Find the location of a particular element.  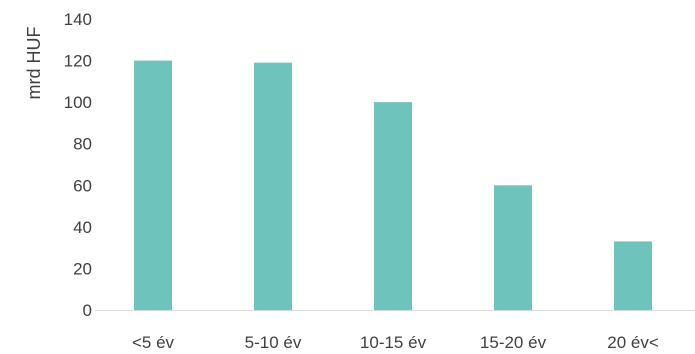

y-tick-label: 20 is located at coordinates (82, 268).